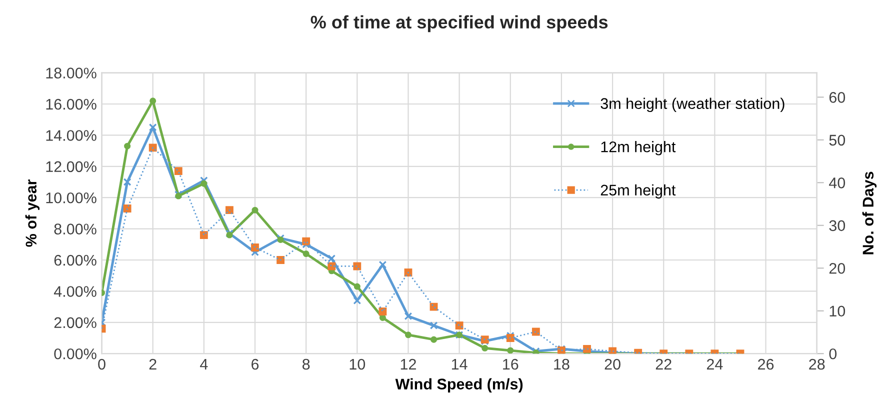 The width and height of the screenshot is (885, 416). I want to click on x-tick-label: 8, so click(306, 364).